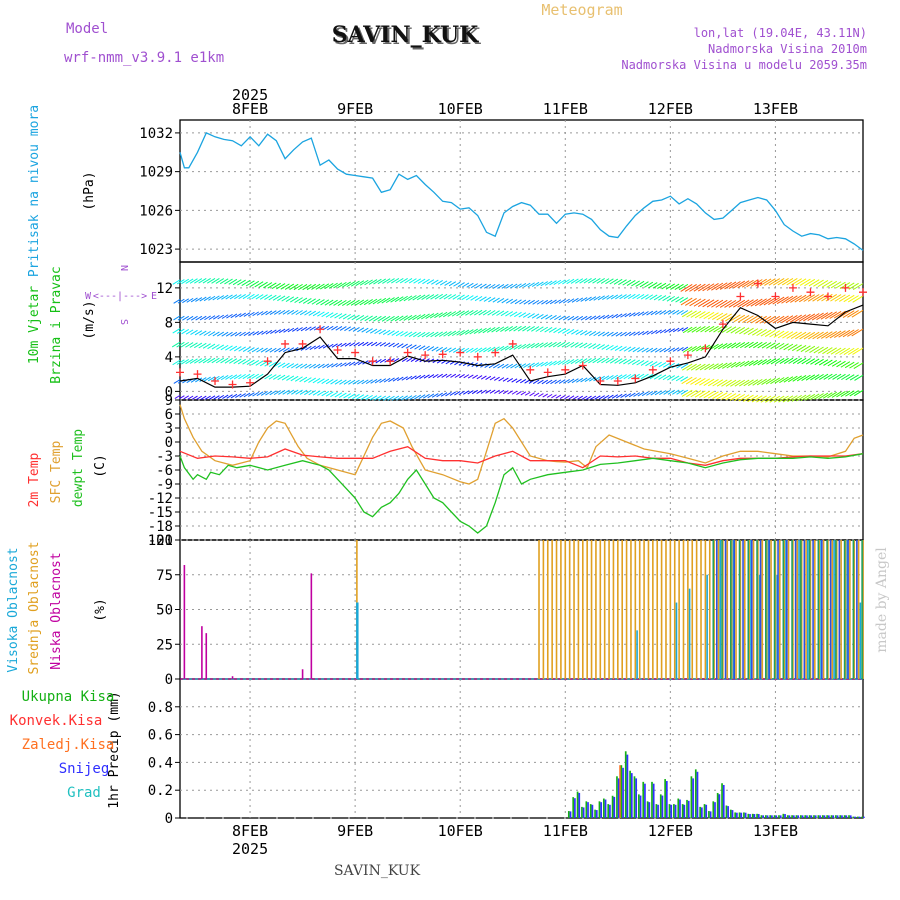  I want to click on pressure-ytick-label: 1032, so click(156, 134).